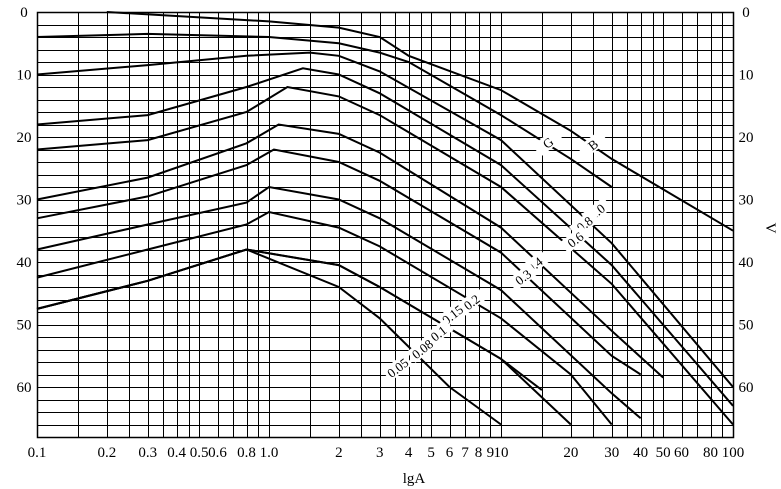 The width and height of the screenshot is (781, 489). I want to click on y-tick-labels-right: 0 10 20 30 40 50 60, so click(746, 200).